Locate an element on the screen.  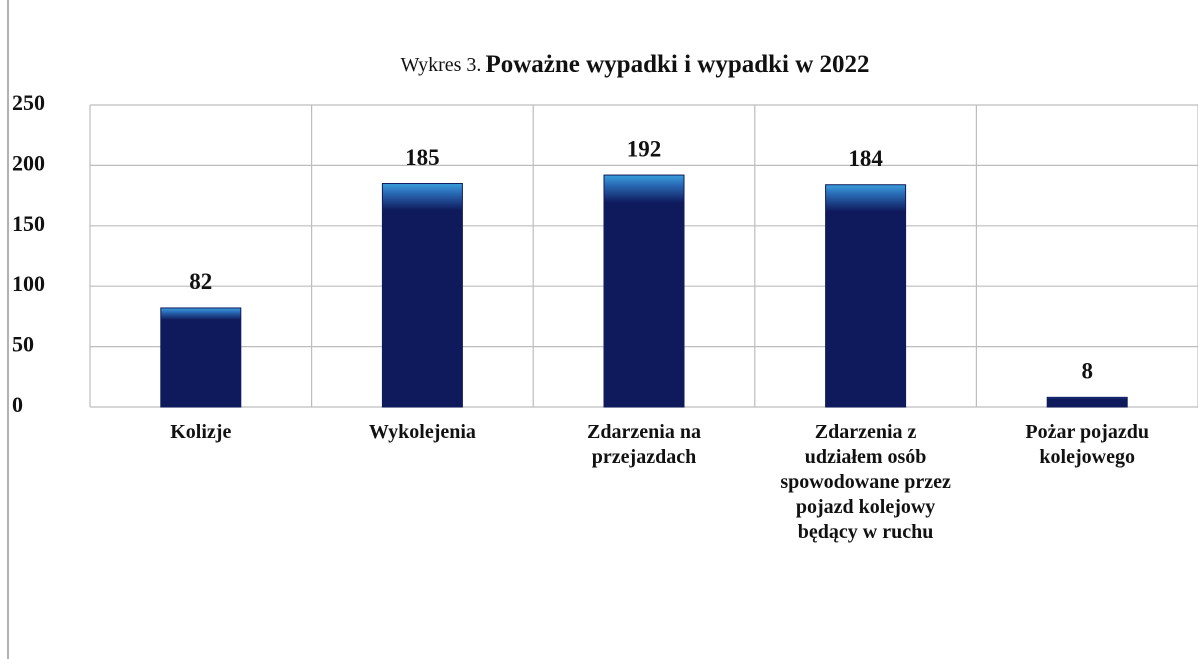
title-label: Wykres 3. is located at coordinates (440, 65).